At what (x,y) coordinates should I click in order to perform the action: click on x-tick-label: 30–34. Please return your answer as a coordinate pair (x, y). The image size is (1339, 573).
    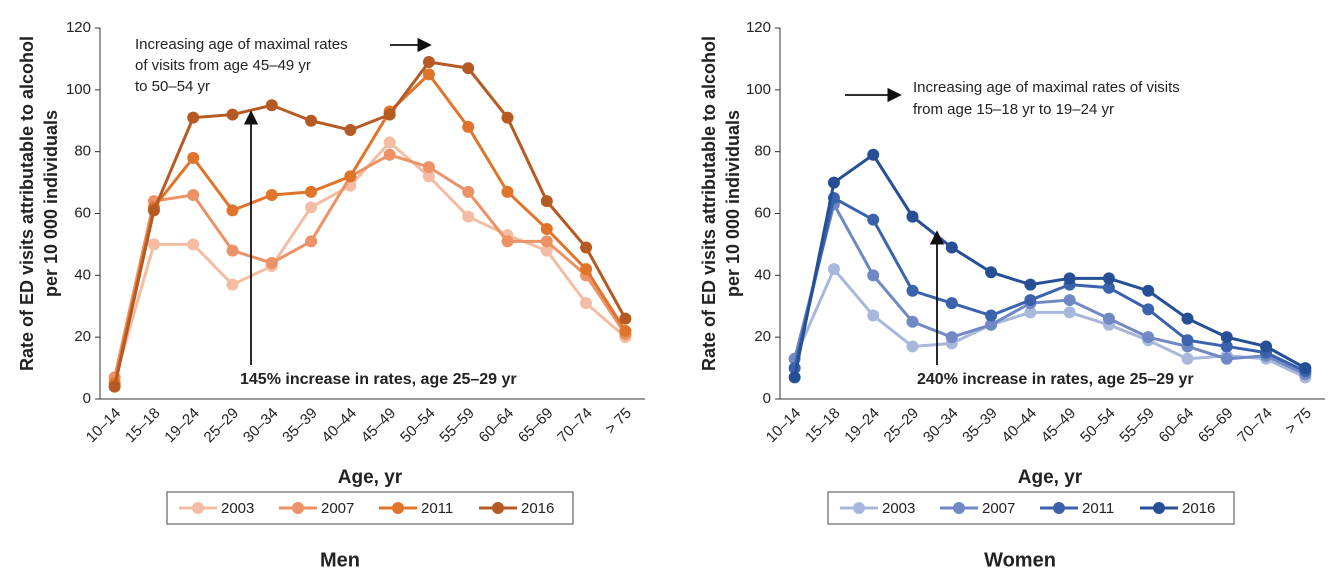
    Looking at the image, I should click on (261, 426).